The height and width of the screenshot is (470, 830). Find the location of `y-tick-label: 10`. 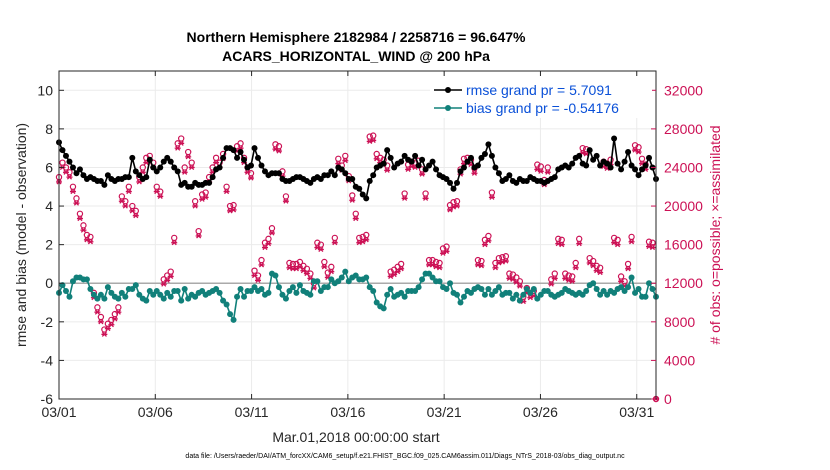

y-tick-label: 10 is located at coordinates (45, 90).